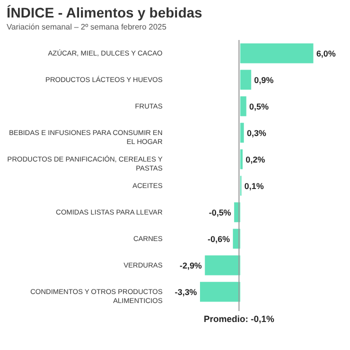 The image size is (350, 350). What do you see at coordinates (239, 319) in the screenshot?
I see `ref-line-label: Promedio: -0,1%` at bounding box center [239, 319].